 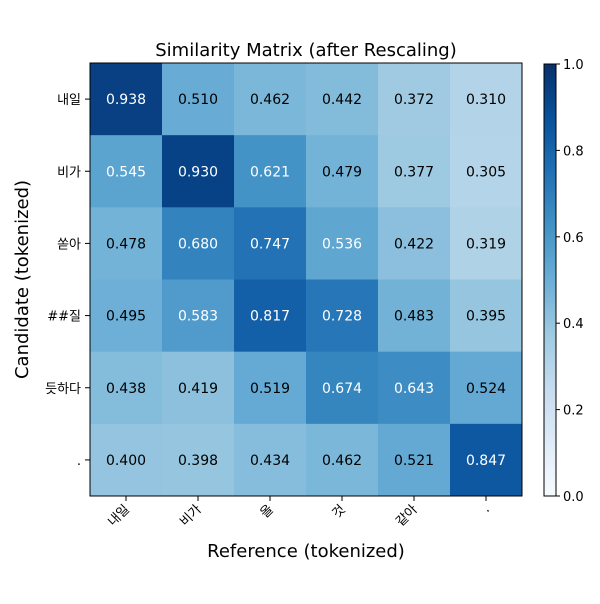 I want to click on cell-value-label: 0.583, so click(x=198, y=317).